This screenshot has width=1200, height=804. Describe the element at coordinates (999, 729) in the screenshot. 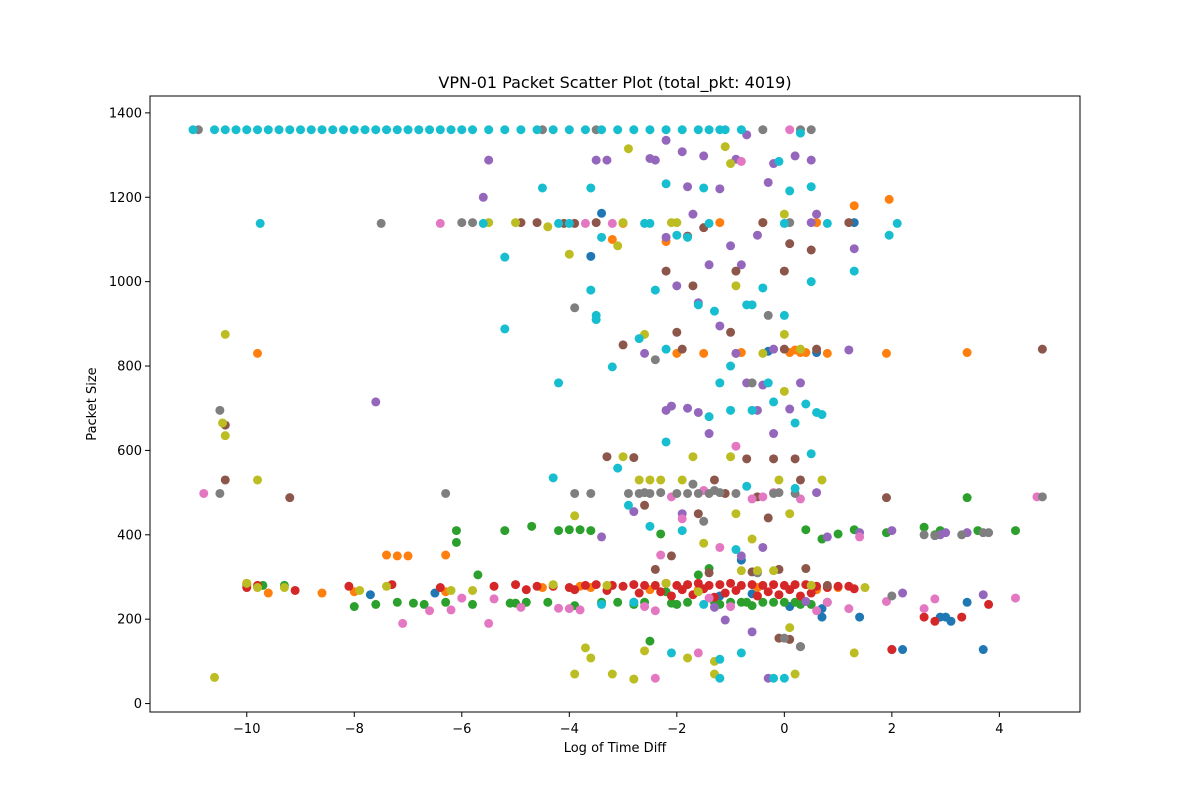

I see `x-tick-label: 4` at that location.